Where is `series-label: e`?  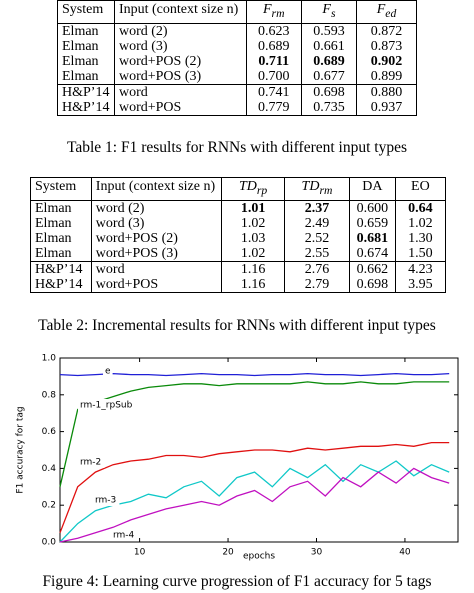
series-label: e is located at coordinates (108, 372).